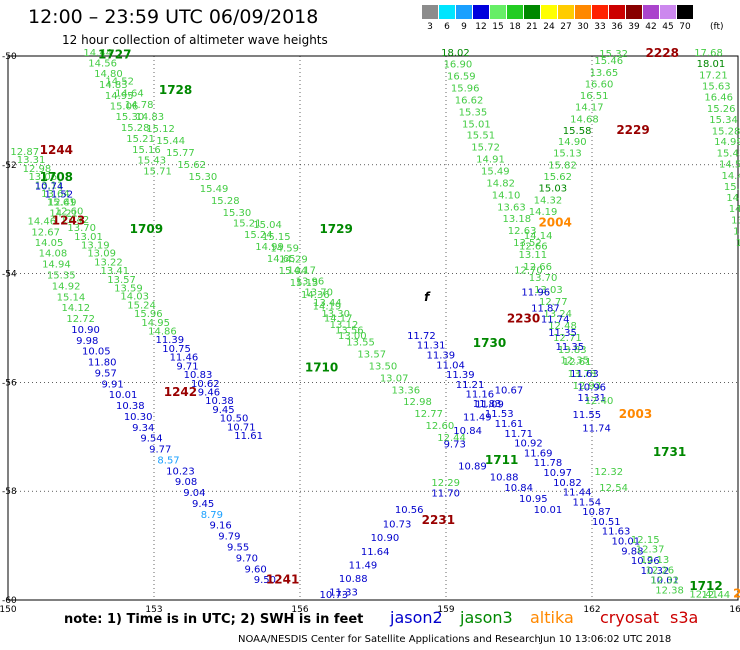 This screenshot has width=740, height=650. Describe the element at coordinates (102, 363) in the screenshot. I see `swh-value: 11.80` at that location.